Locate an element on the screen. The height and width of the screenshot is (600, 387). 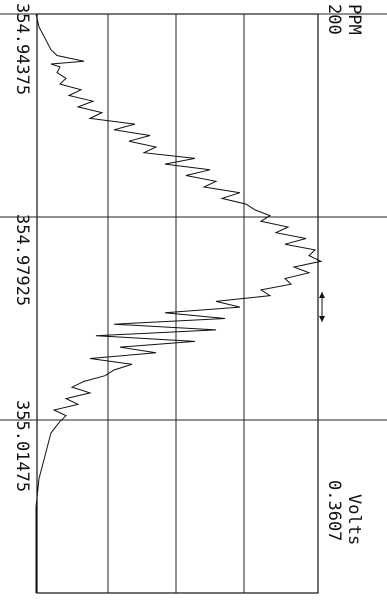
x-tick-label-1: 354.97925 is located at coordinates (22, 260).